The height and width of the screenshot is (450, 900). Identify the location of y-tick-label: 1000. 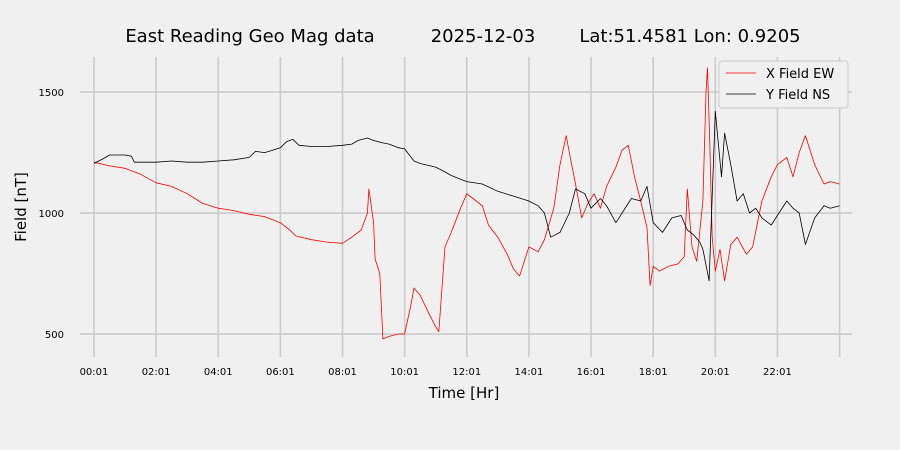
(51, 214).